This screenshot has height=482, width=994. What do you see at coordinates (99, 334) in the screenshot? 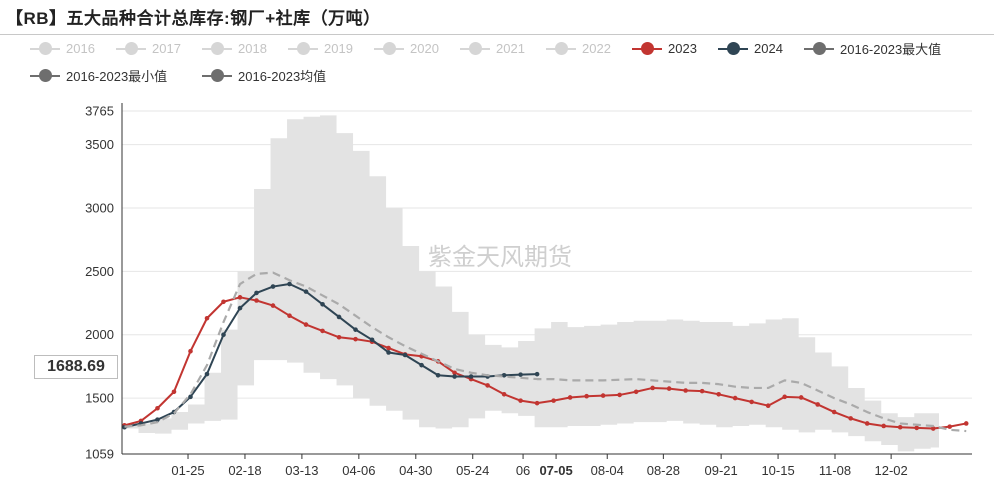
I see `y-tick-label: 2000` at bounding box center [99, 334].